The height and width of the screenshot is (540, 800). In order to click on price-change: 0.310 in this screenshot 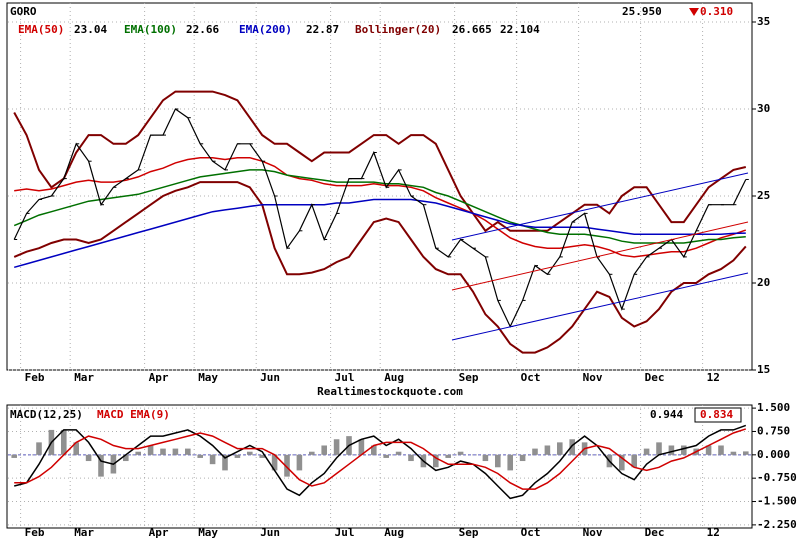, I will do `click(716, 11)`.